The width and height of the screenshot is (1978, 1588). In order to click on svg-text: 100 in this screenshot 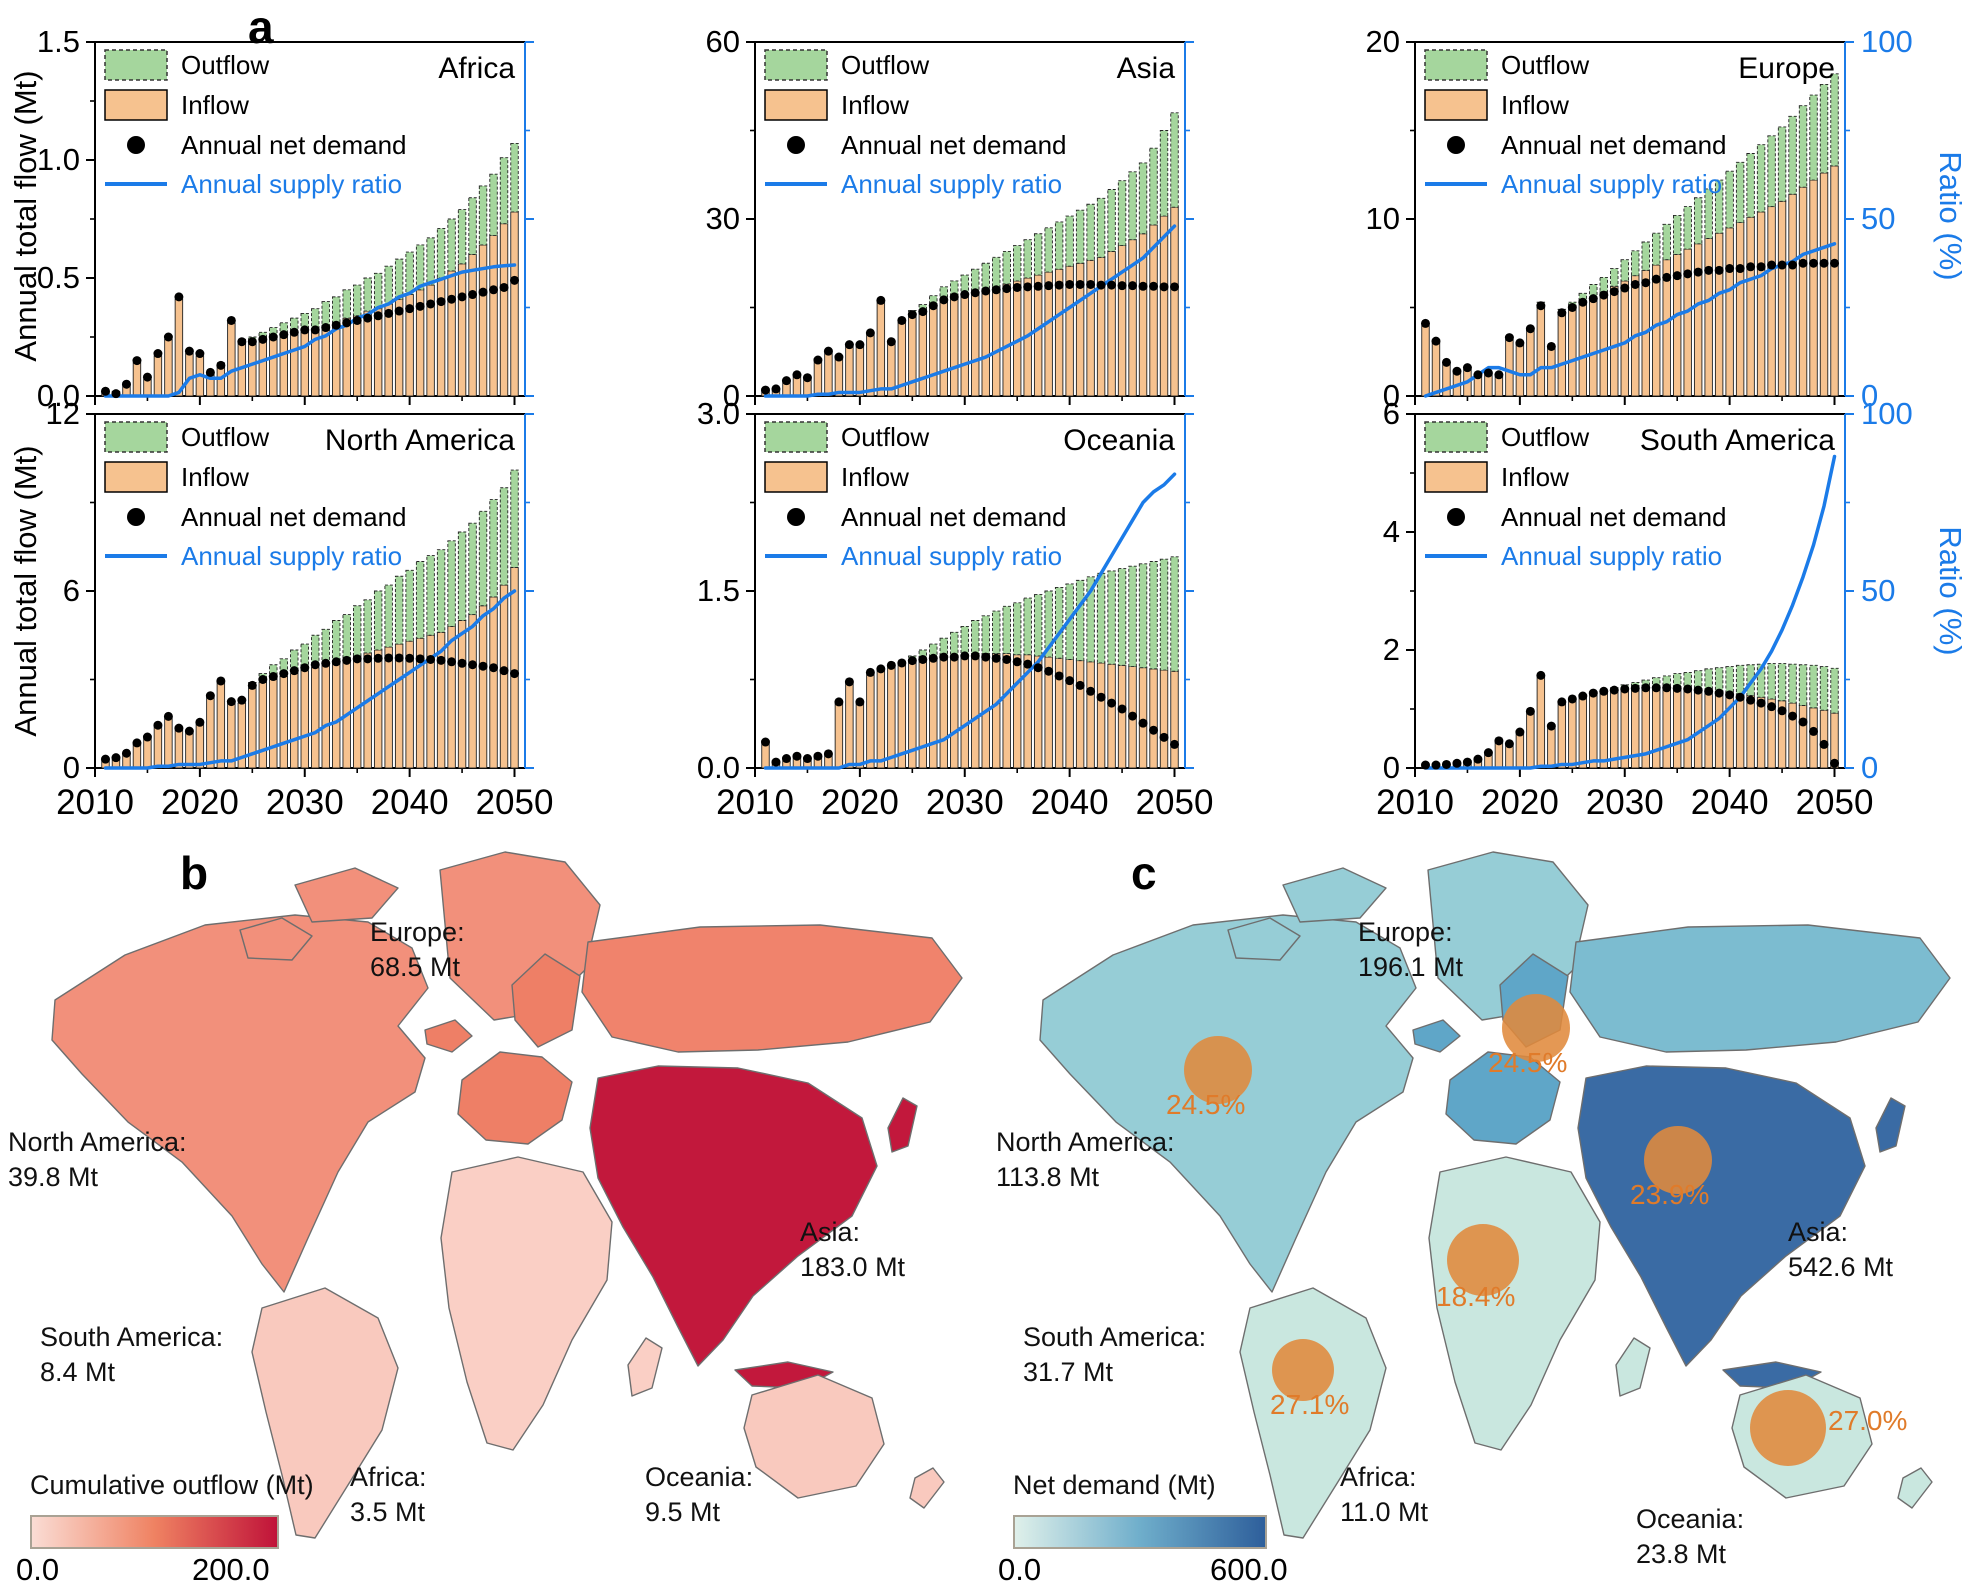, I will do `click(1887, 41)`.